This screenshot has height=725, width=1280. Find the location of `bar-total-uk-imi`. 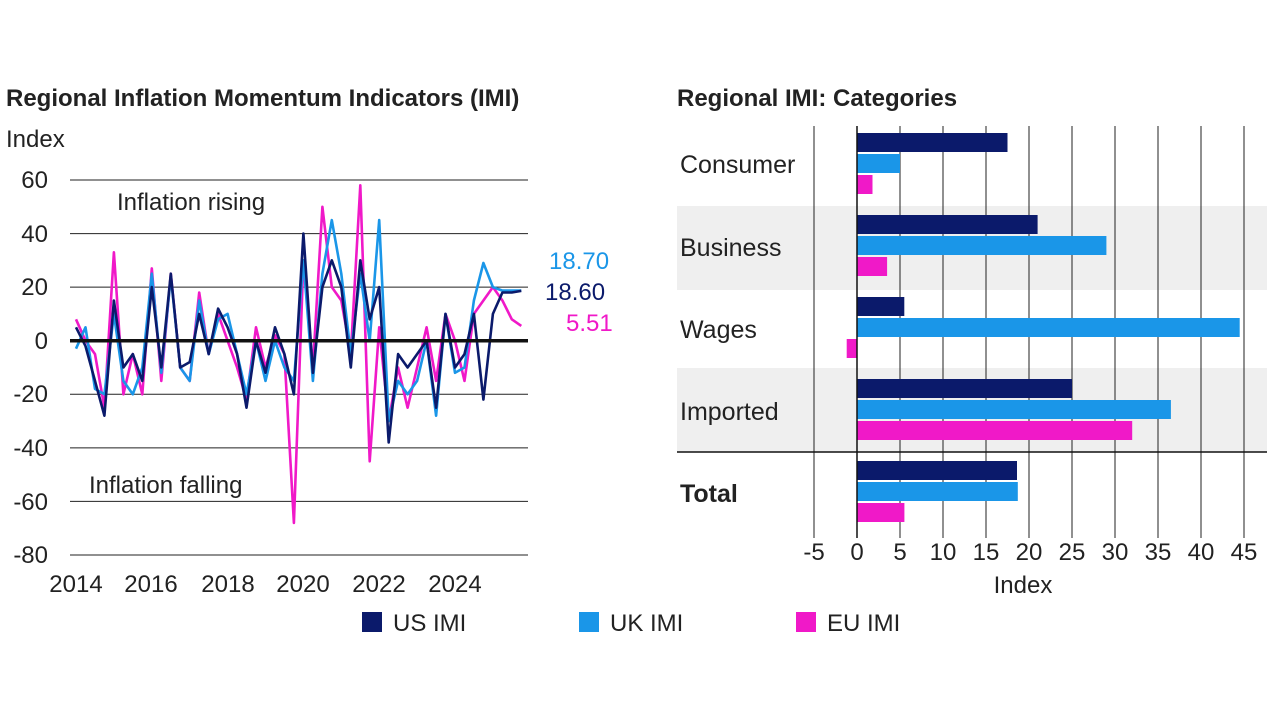

bar-total-uk-imi is located at coordinates (937, 491).